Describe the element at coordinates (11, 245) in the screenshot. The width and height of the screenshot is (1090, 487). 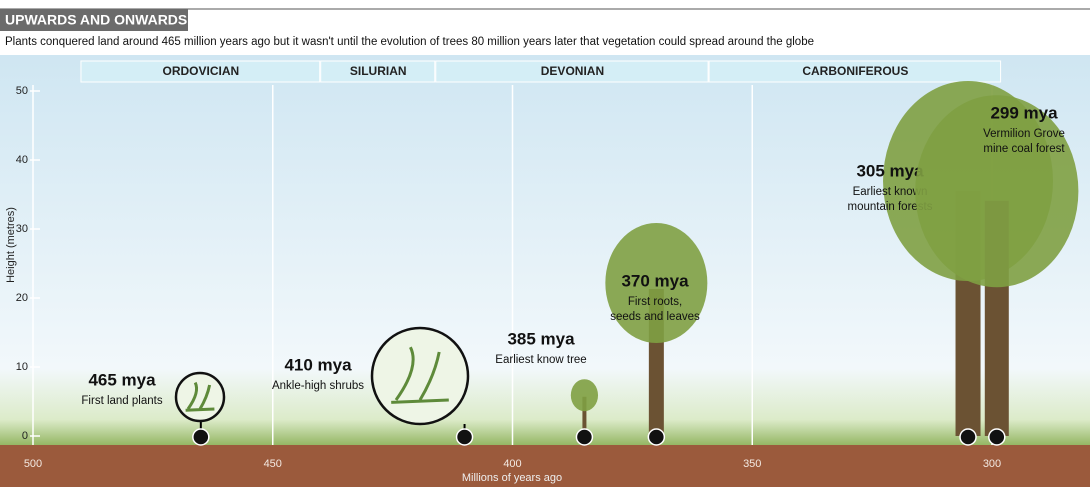
I see `y-axis-title: Height (metres)` at that location.